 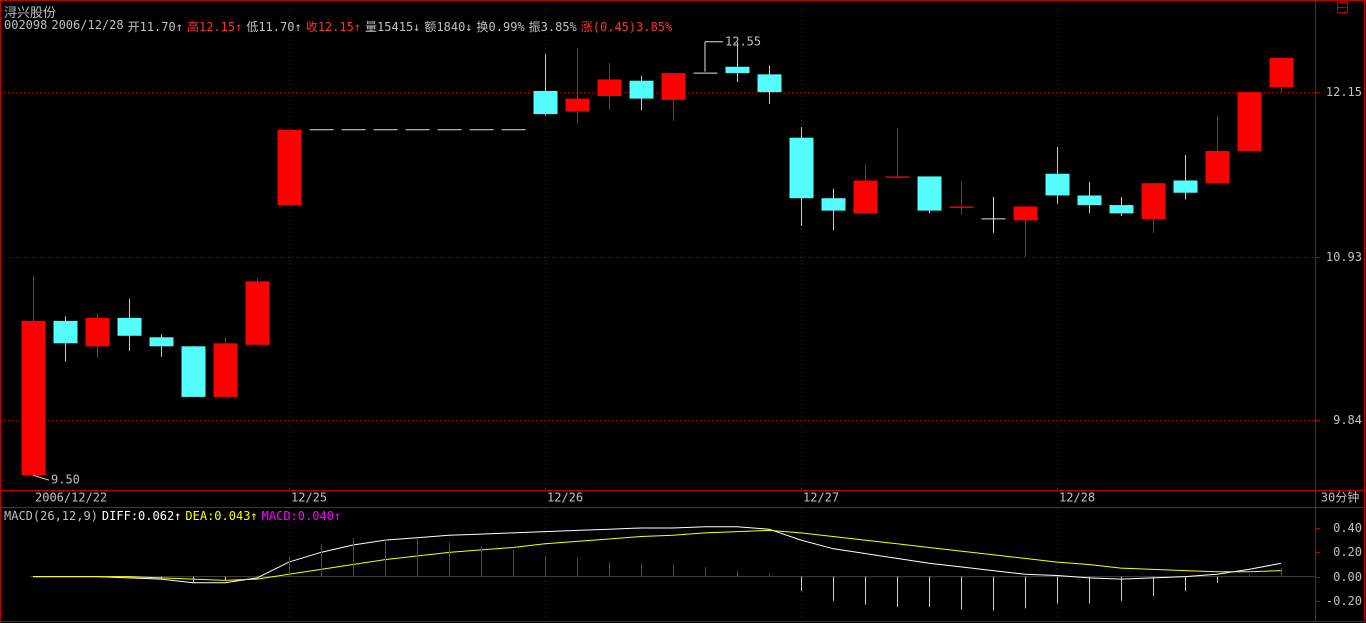 I want to click on indicator-line, so click(x=657, y=555).